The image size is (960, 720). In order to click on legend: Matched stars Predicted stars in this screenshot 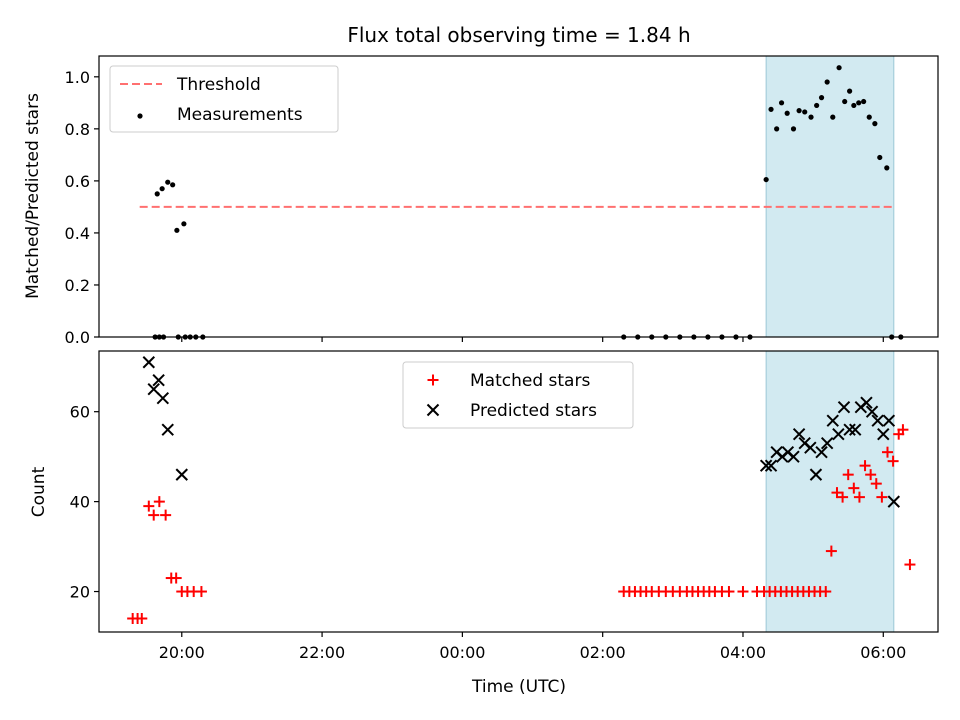, I will do `click(518, 395)`.